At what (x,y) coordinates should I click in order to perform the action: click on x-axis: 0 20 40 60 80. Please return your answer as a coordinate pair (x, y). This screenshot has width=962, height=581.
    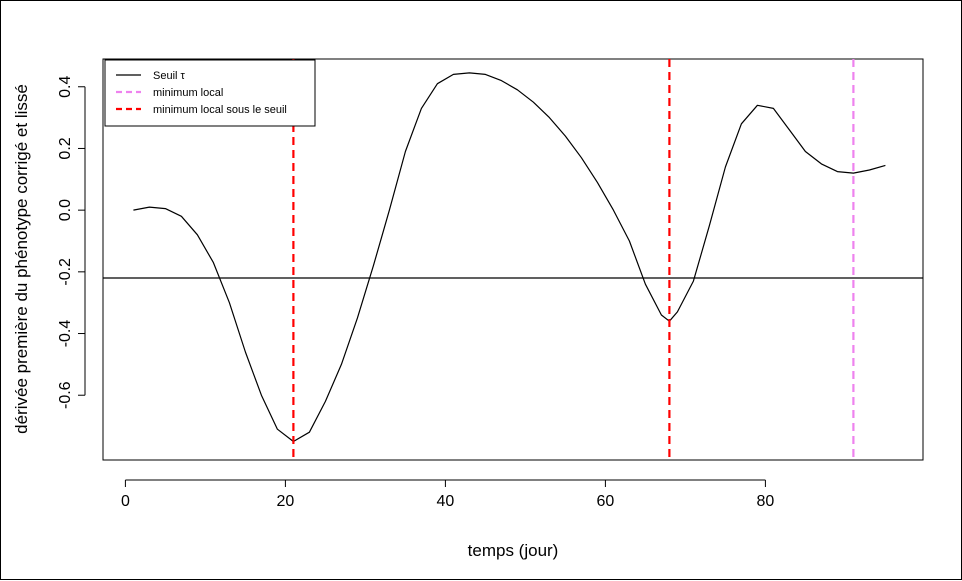
    Looking at the image, I should click on (448, 494).